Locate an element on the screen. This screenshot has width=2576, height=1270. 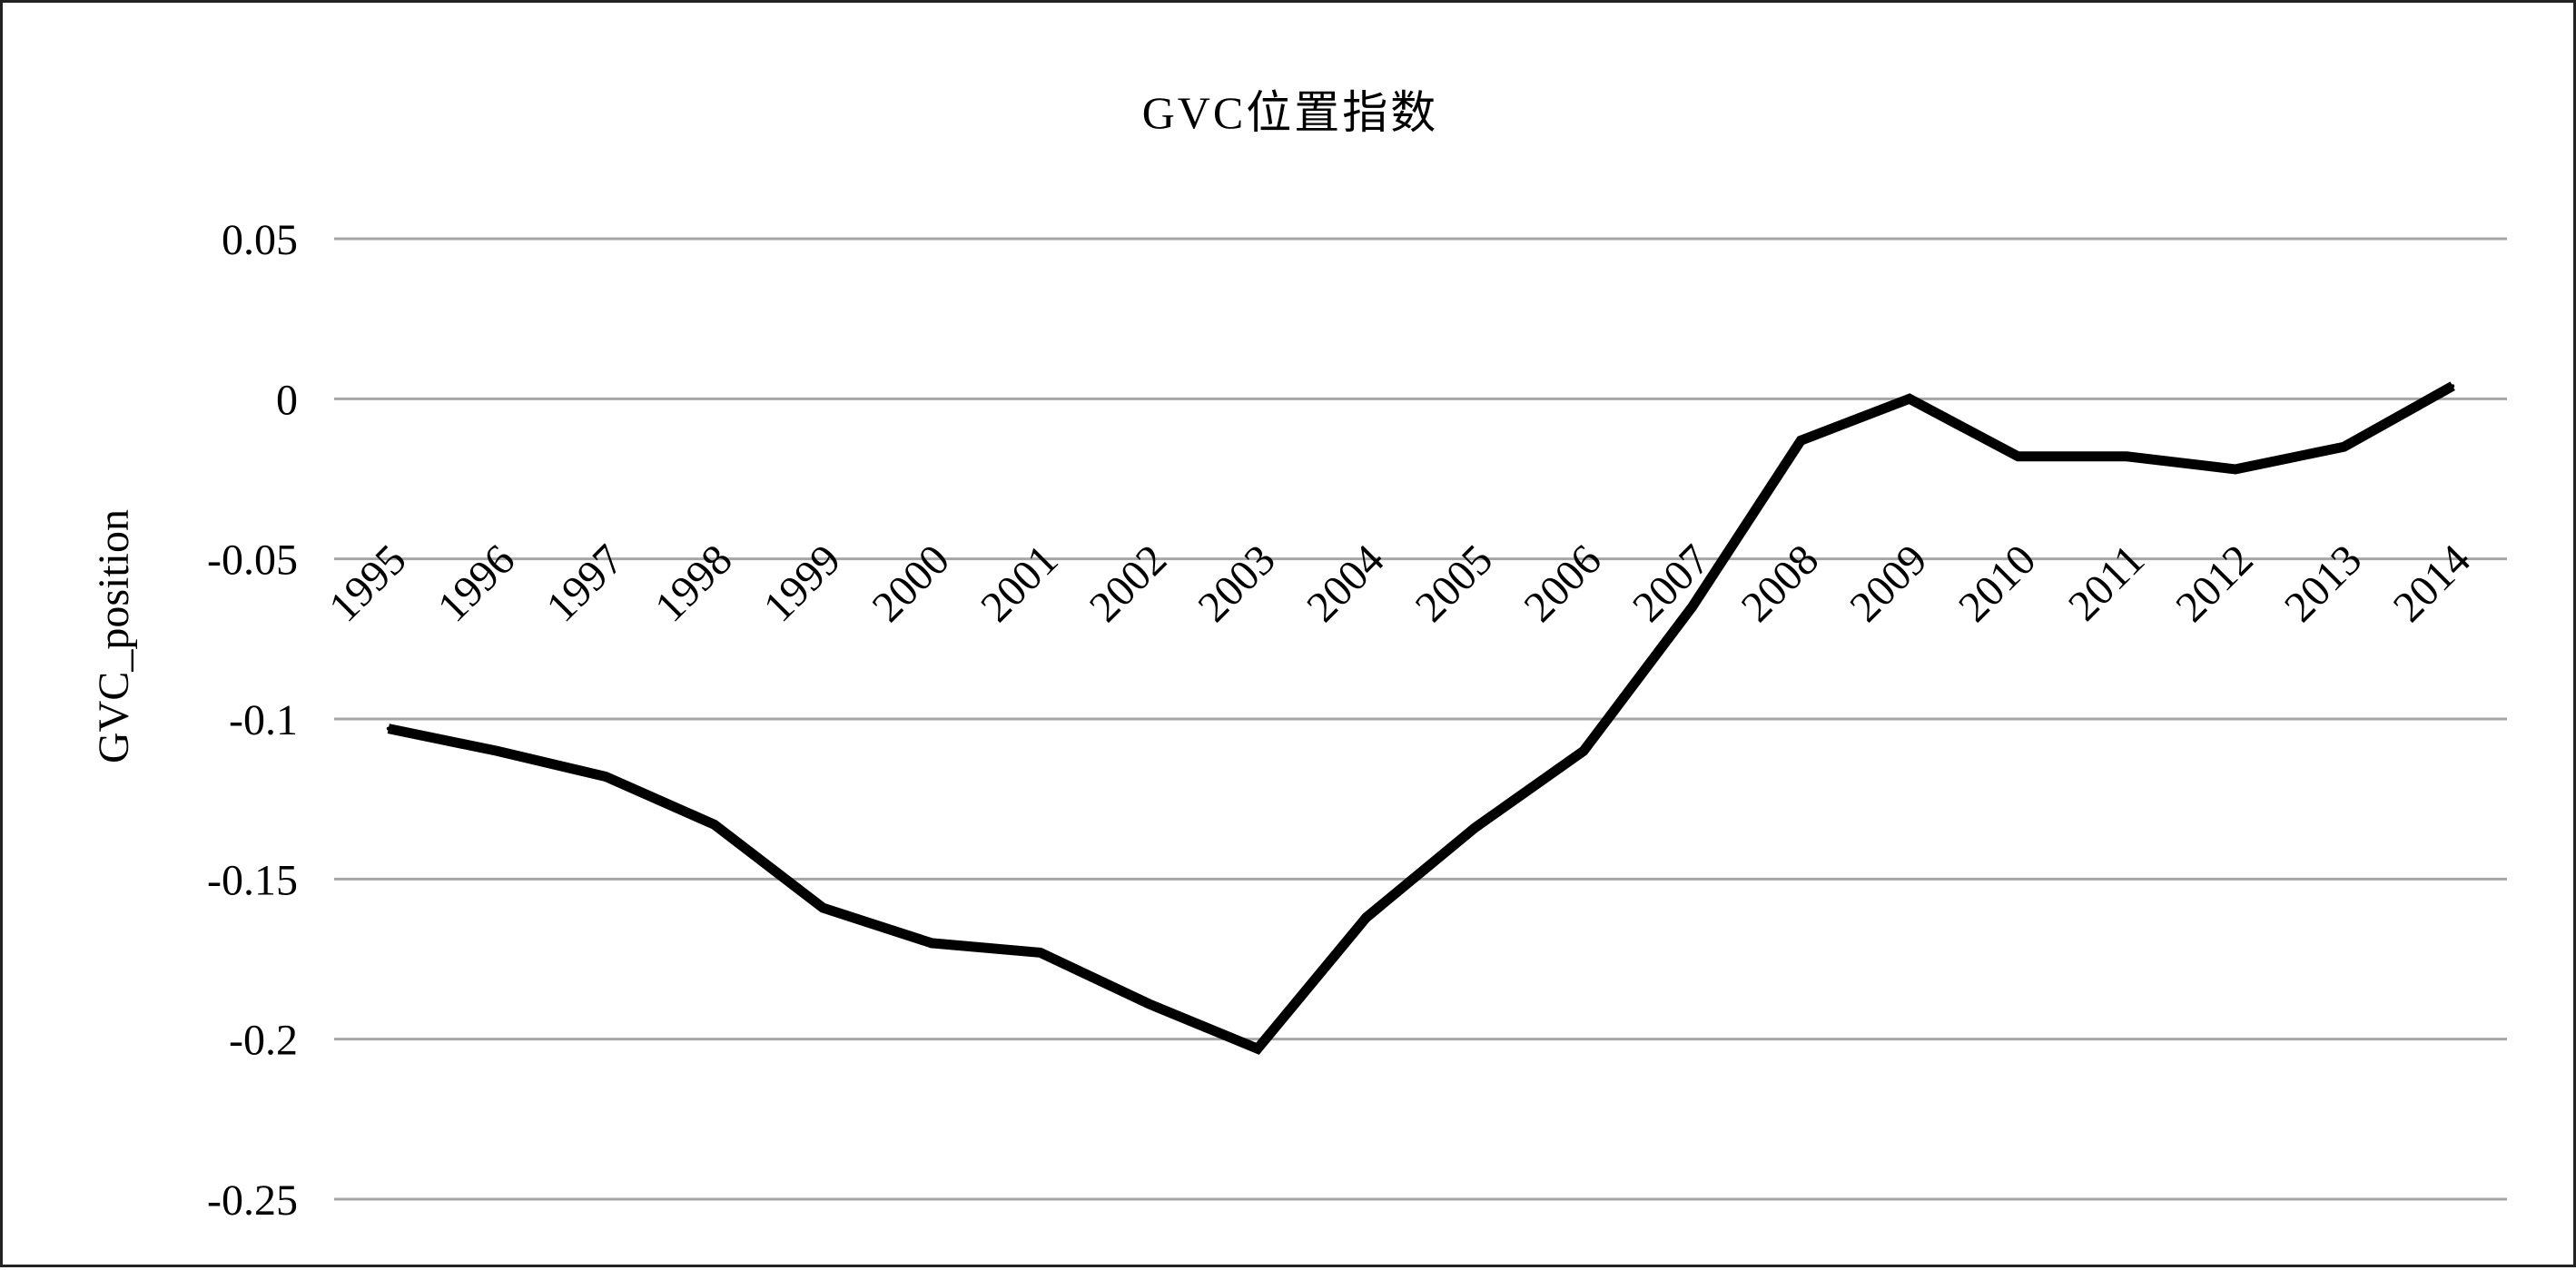
x-tick-label: 2014 is located at coordinates (2432, 583).